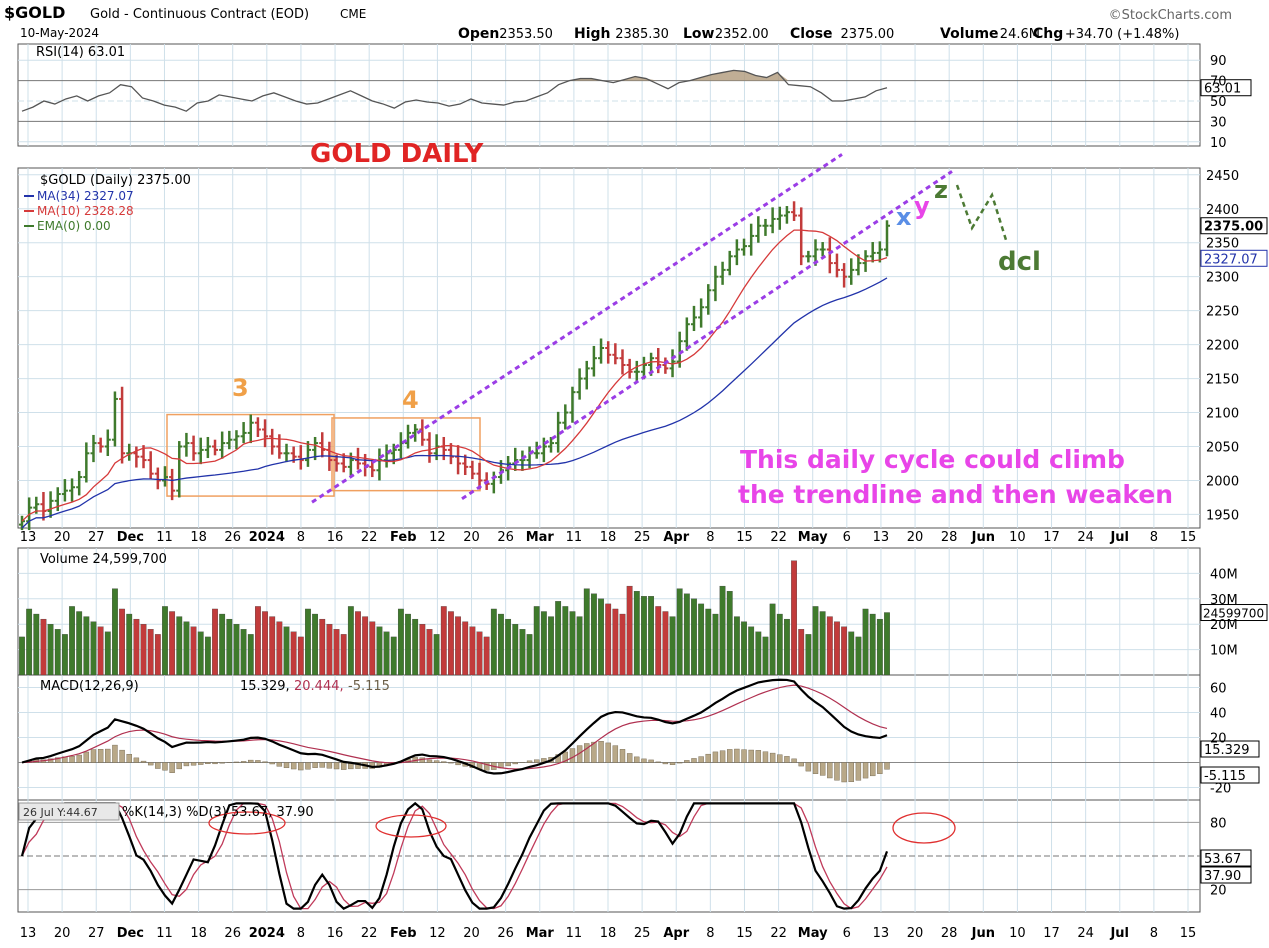  What do you see at coordinates (454, 90) in the screenshot?
I see `rsi-line` at bounding box center [454, 90].